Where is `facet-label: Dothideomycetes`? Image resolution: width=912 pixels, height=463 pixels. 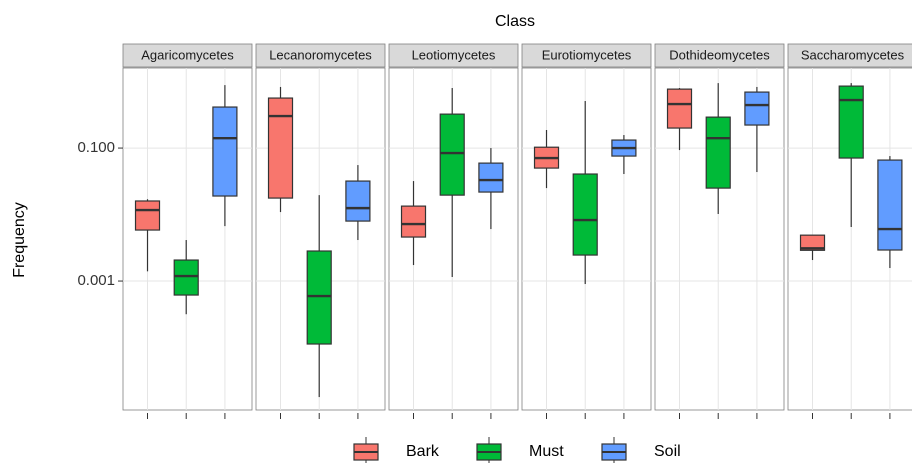 facet-label: Dothideomycetes is located at coordinates (719, 54).